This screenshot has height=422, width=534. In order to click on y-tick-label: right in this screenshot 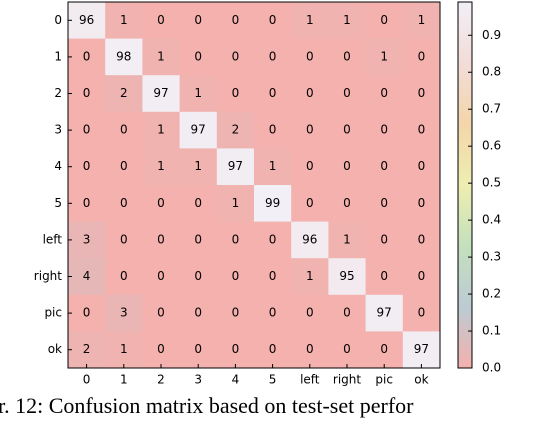, I will do `click(48, 276)`.